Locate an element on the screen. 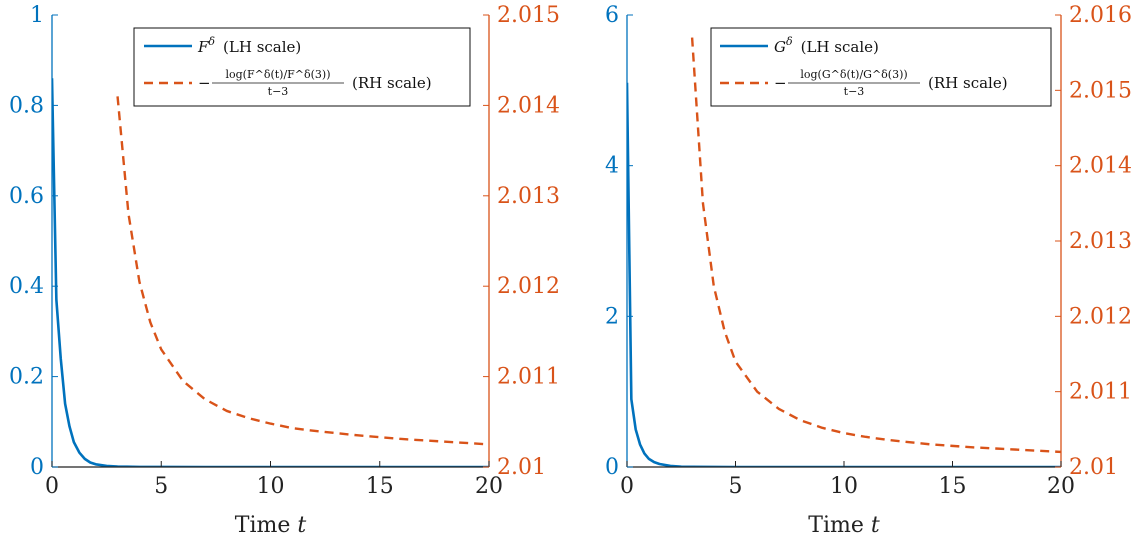 The height and width of the screenshot is (545, 1142). legend-entry-lh: Gδ (LH scale) is located at coordinates (826, 45).